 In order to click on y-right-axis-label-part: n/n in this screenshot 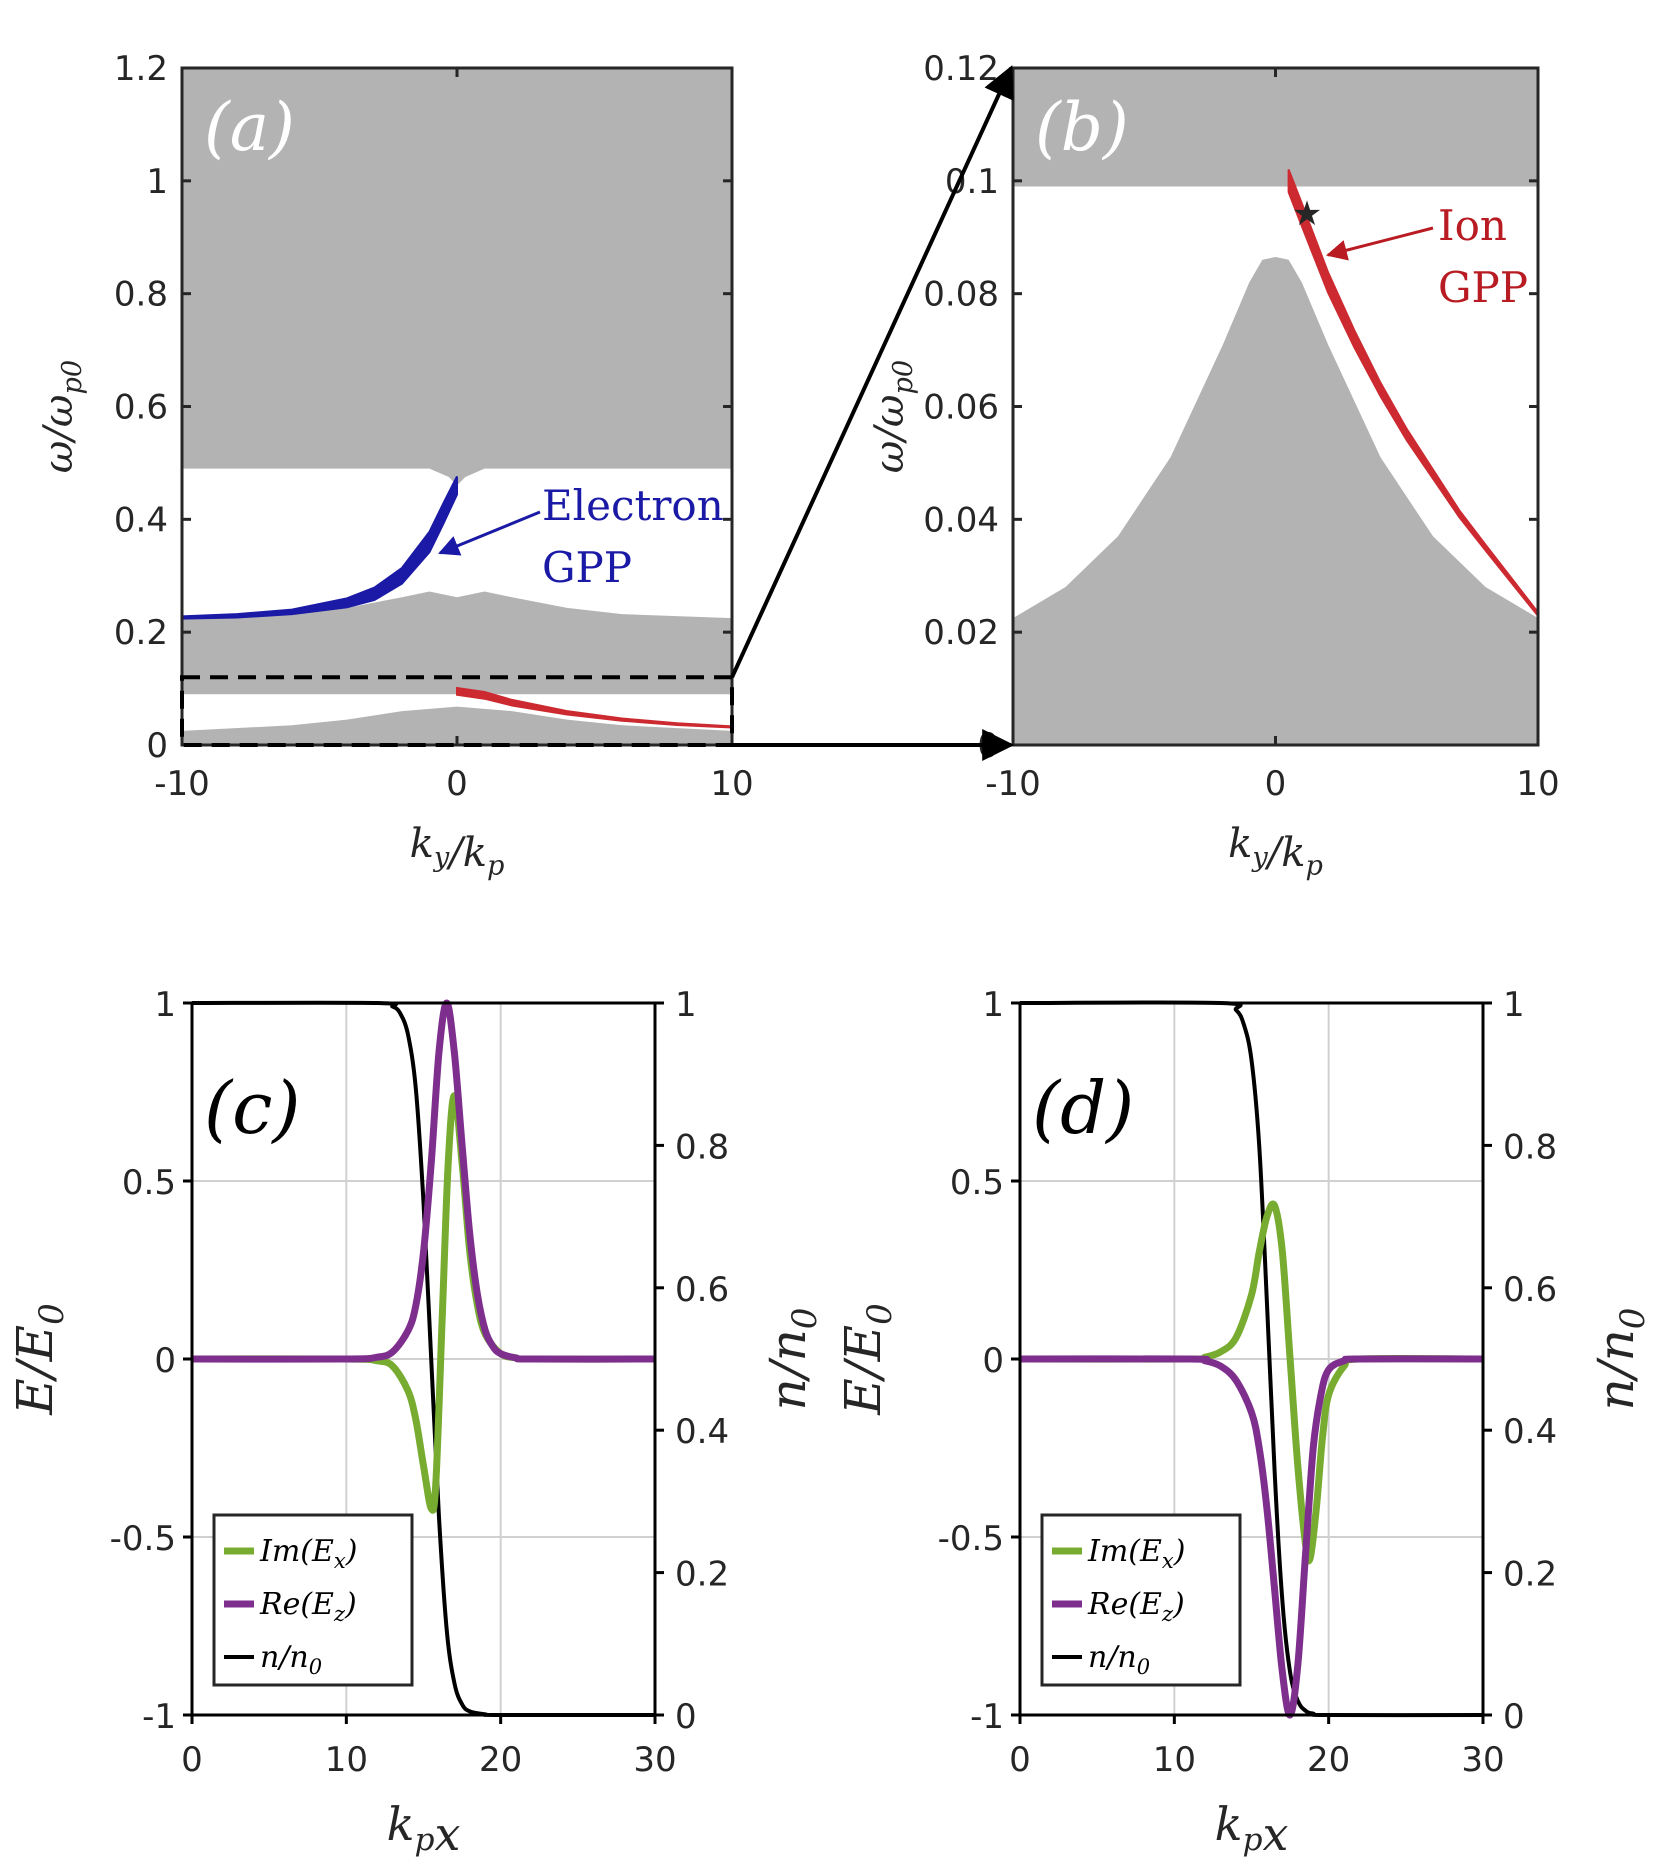, I will do `click(788, 1369)`.